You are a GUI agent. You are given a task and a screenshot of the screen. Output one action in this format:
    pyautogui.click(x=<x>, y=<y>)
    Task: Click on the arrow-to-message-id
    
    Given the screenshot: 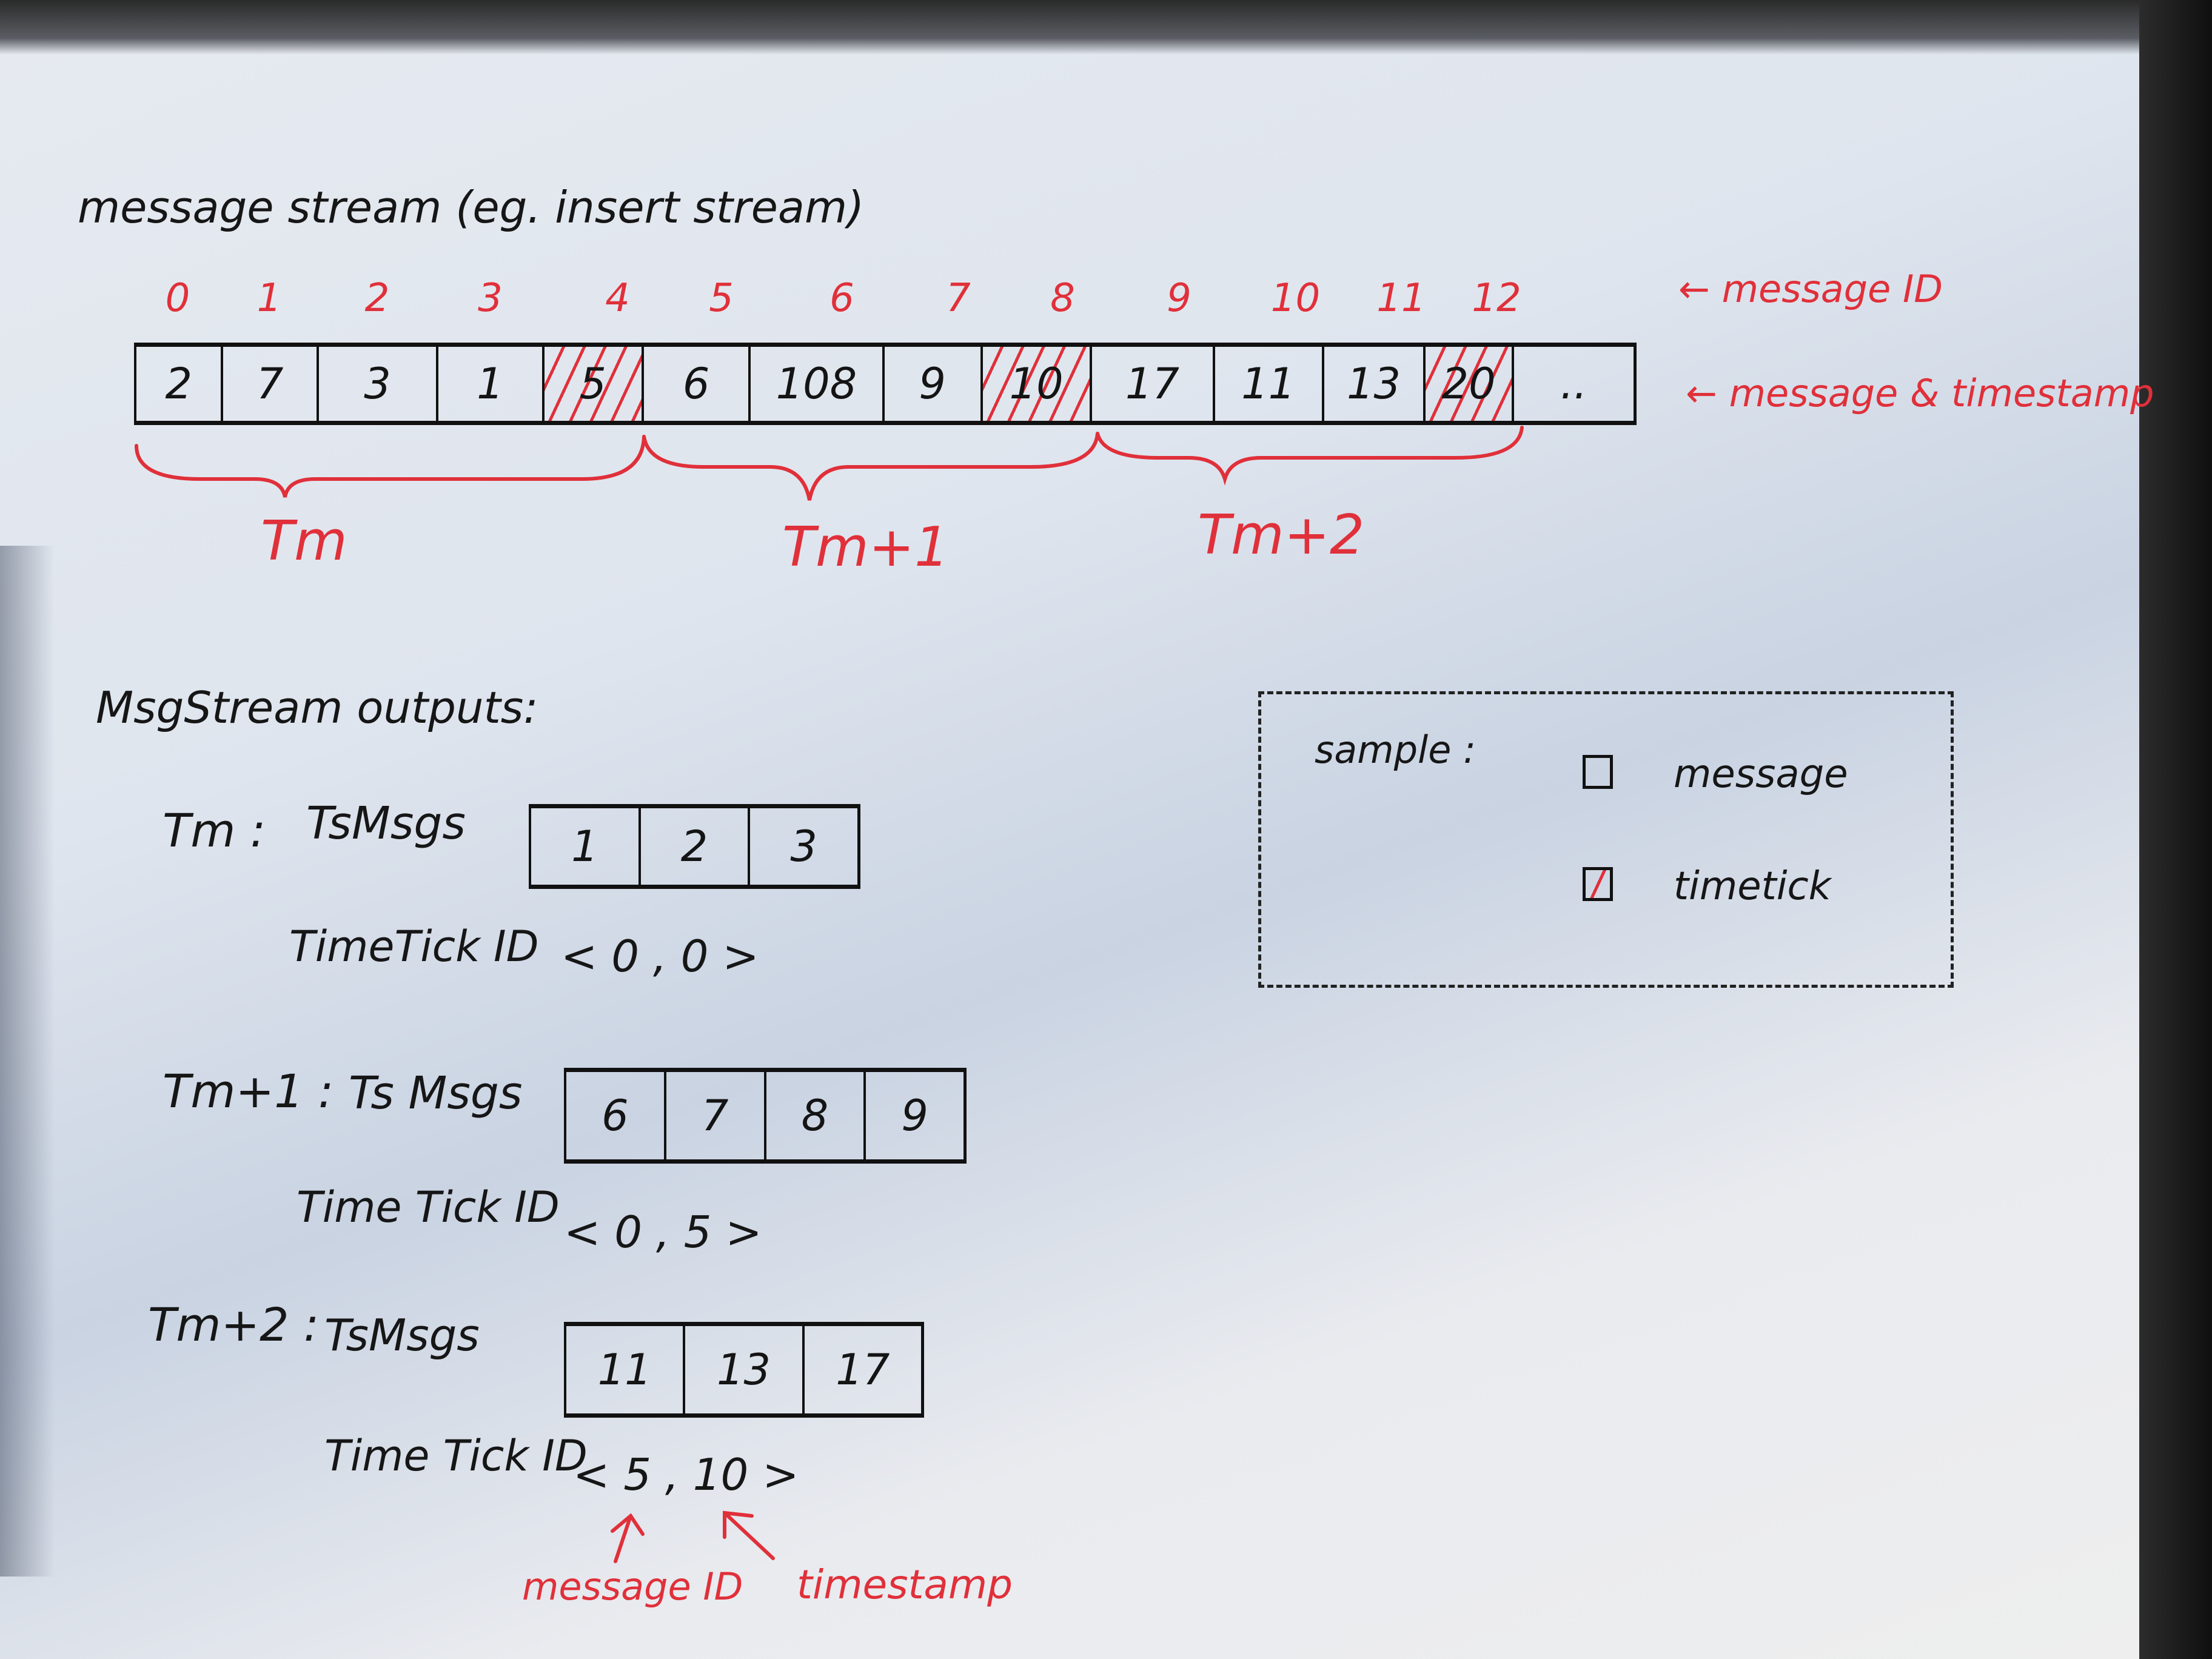 What is the action you would take?
    pyautogui.click(x=628, y=1538)
    